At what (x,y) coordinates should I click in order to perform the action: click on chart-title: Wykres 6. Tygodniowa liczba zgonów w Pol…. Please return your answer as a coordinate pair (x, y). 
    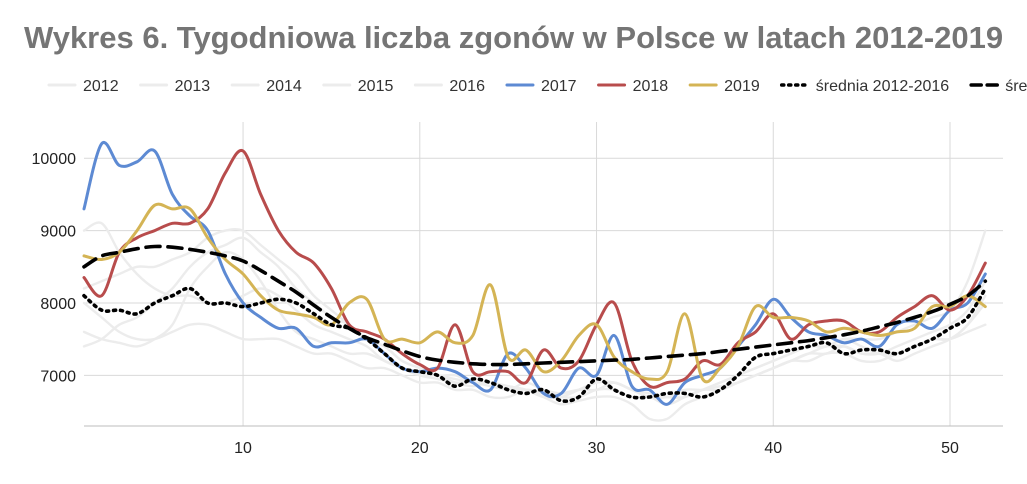
    Looking at the image, I should click on (514, 37).